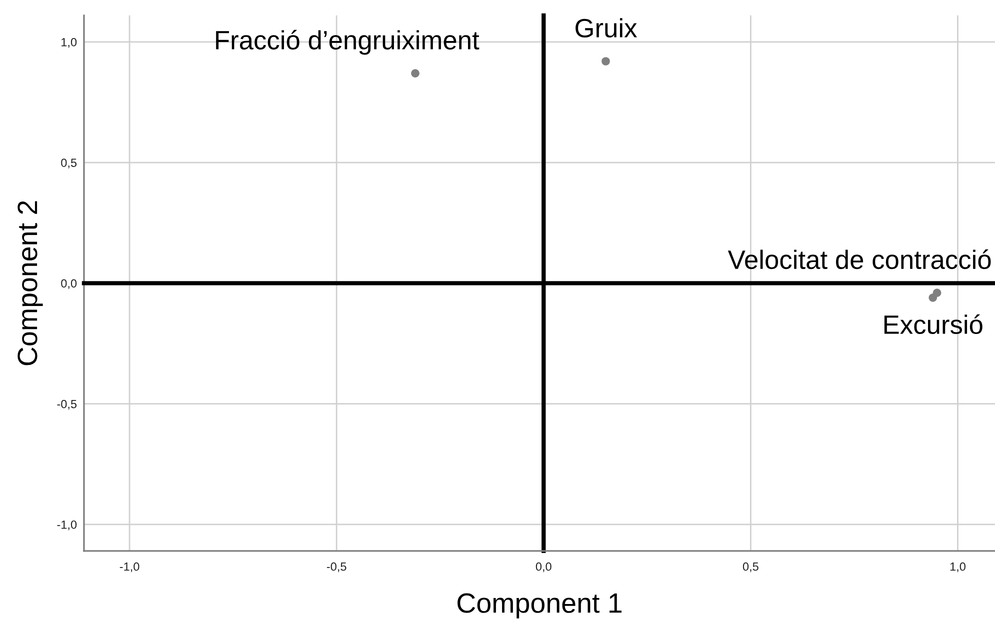  Describe the element at coordinates (69, 43) in the screenshot. I see `y-tick-label: 1,0` at that location.